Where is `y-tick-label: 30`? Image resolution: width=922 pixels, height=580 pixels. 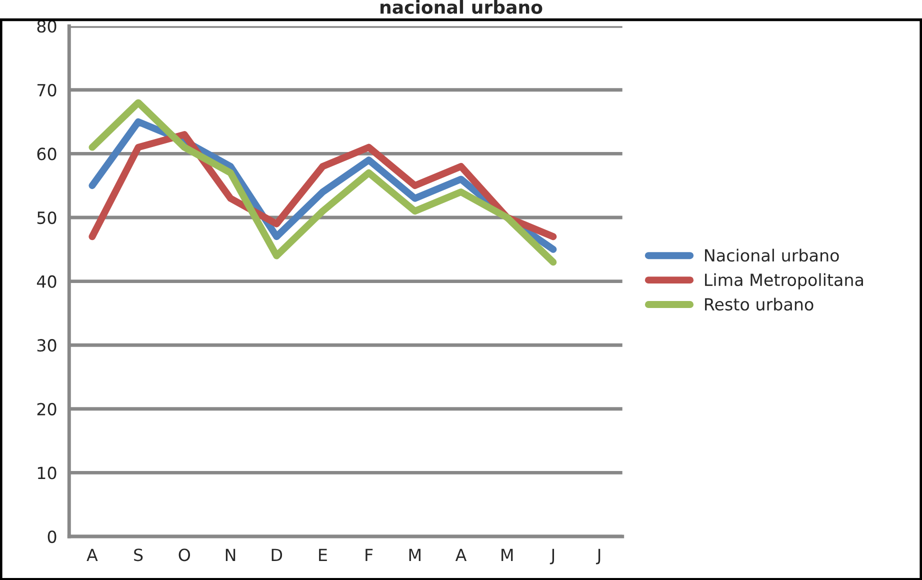
y-tick-label: 30 is located at coordinates (46, 345).